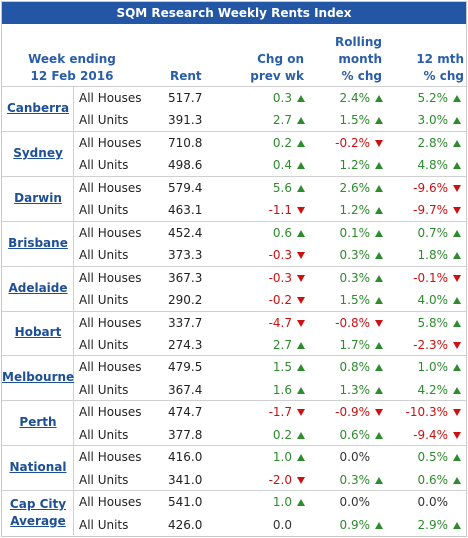 The height and width of the screenshot is (538, 468). I want to click on city-link: National, so click(38, 467).